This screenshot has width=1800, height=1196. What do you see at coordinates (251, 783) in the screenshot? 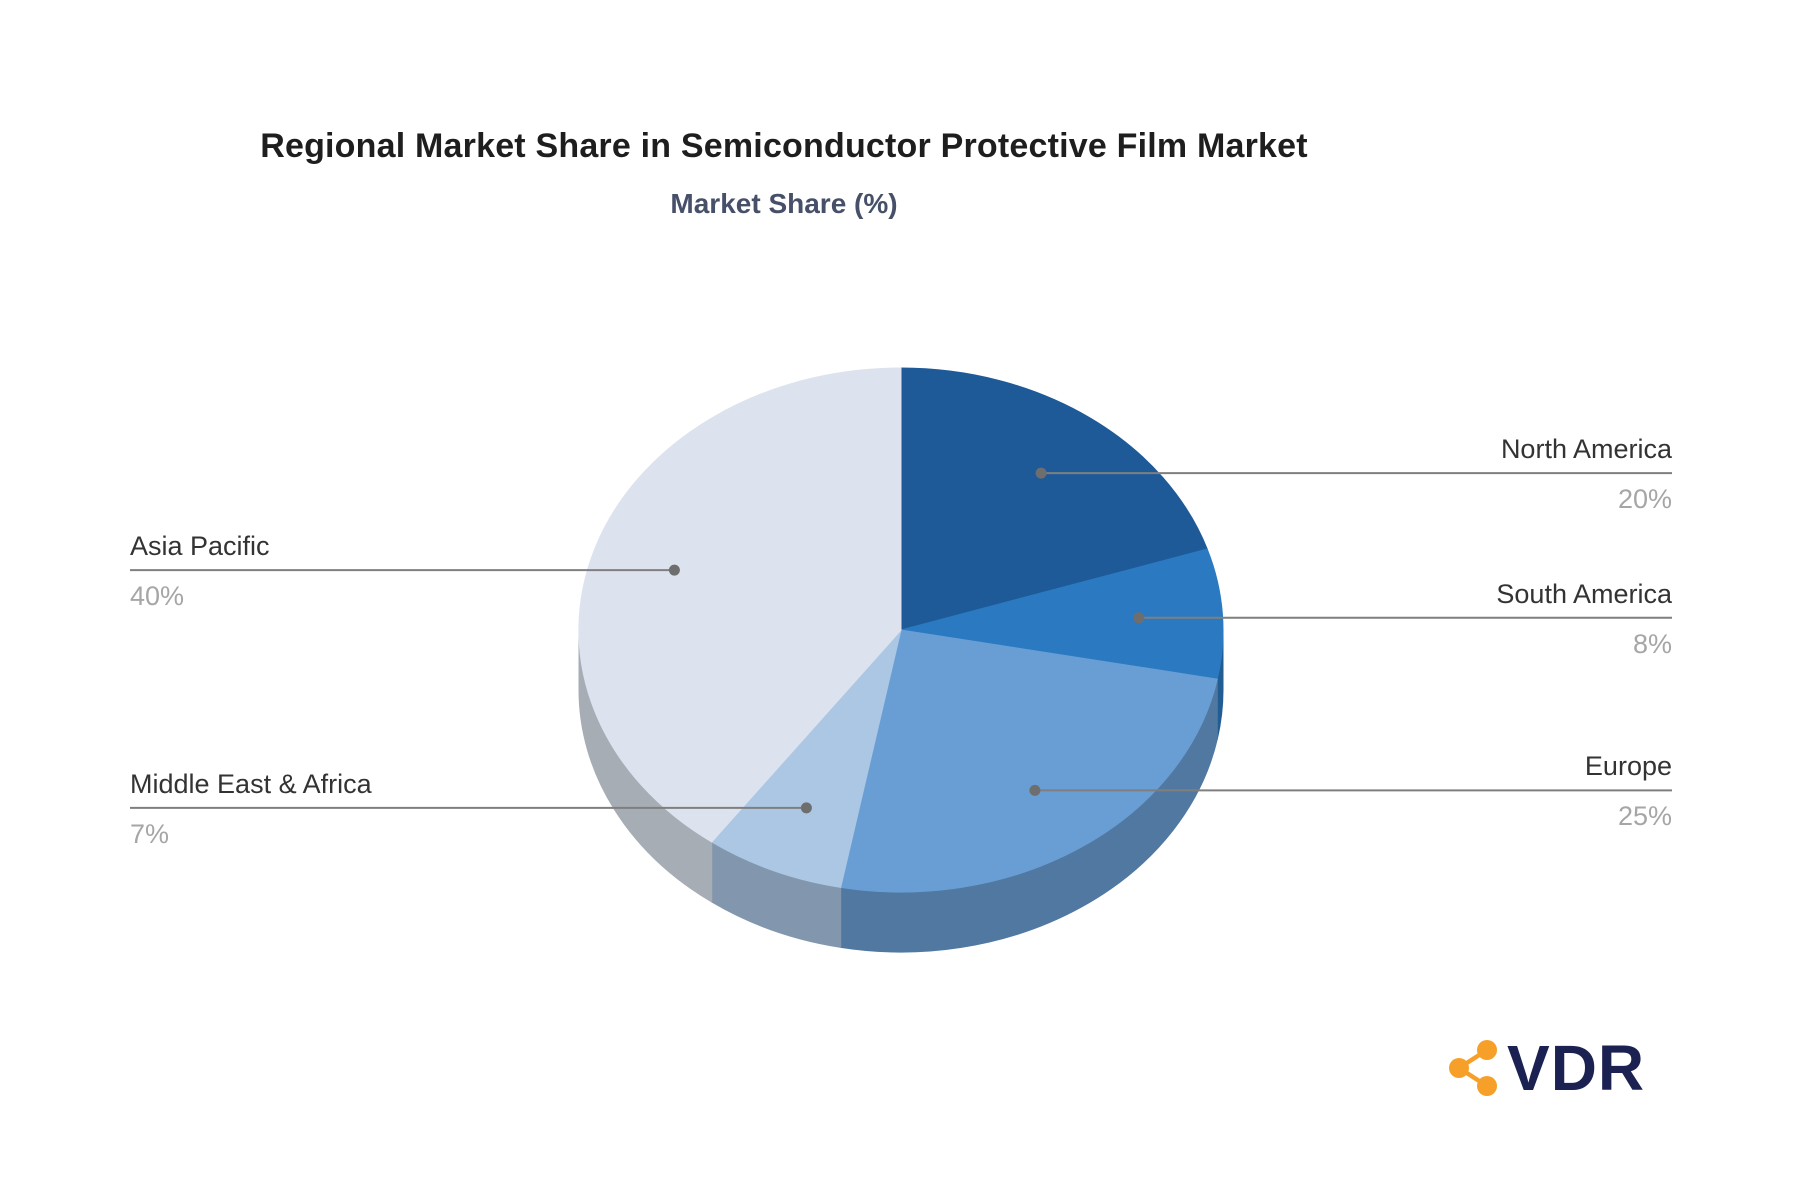
I see `pie-label-name: Middle East & Africa` at bounding box center [251, 783].